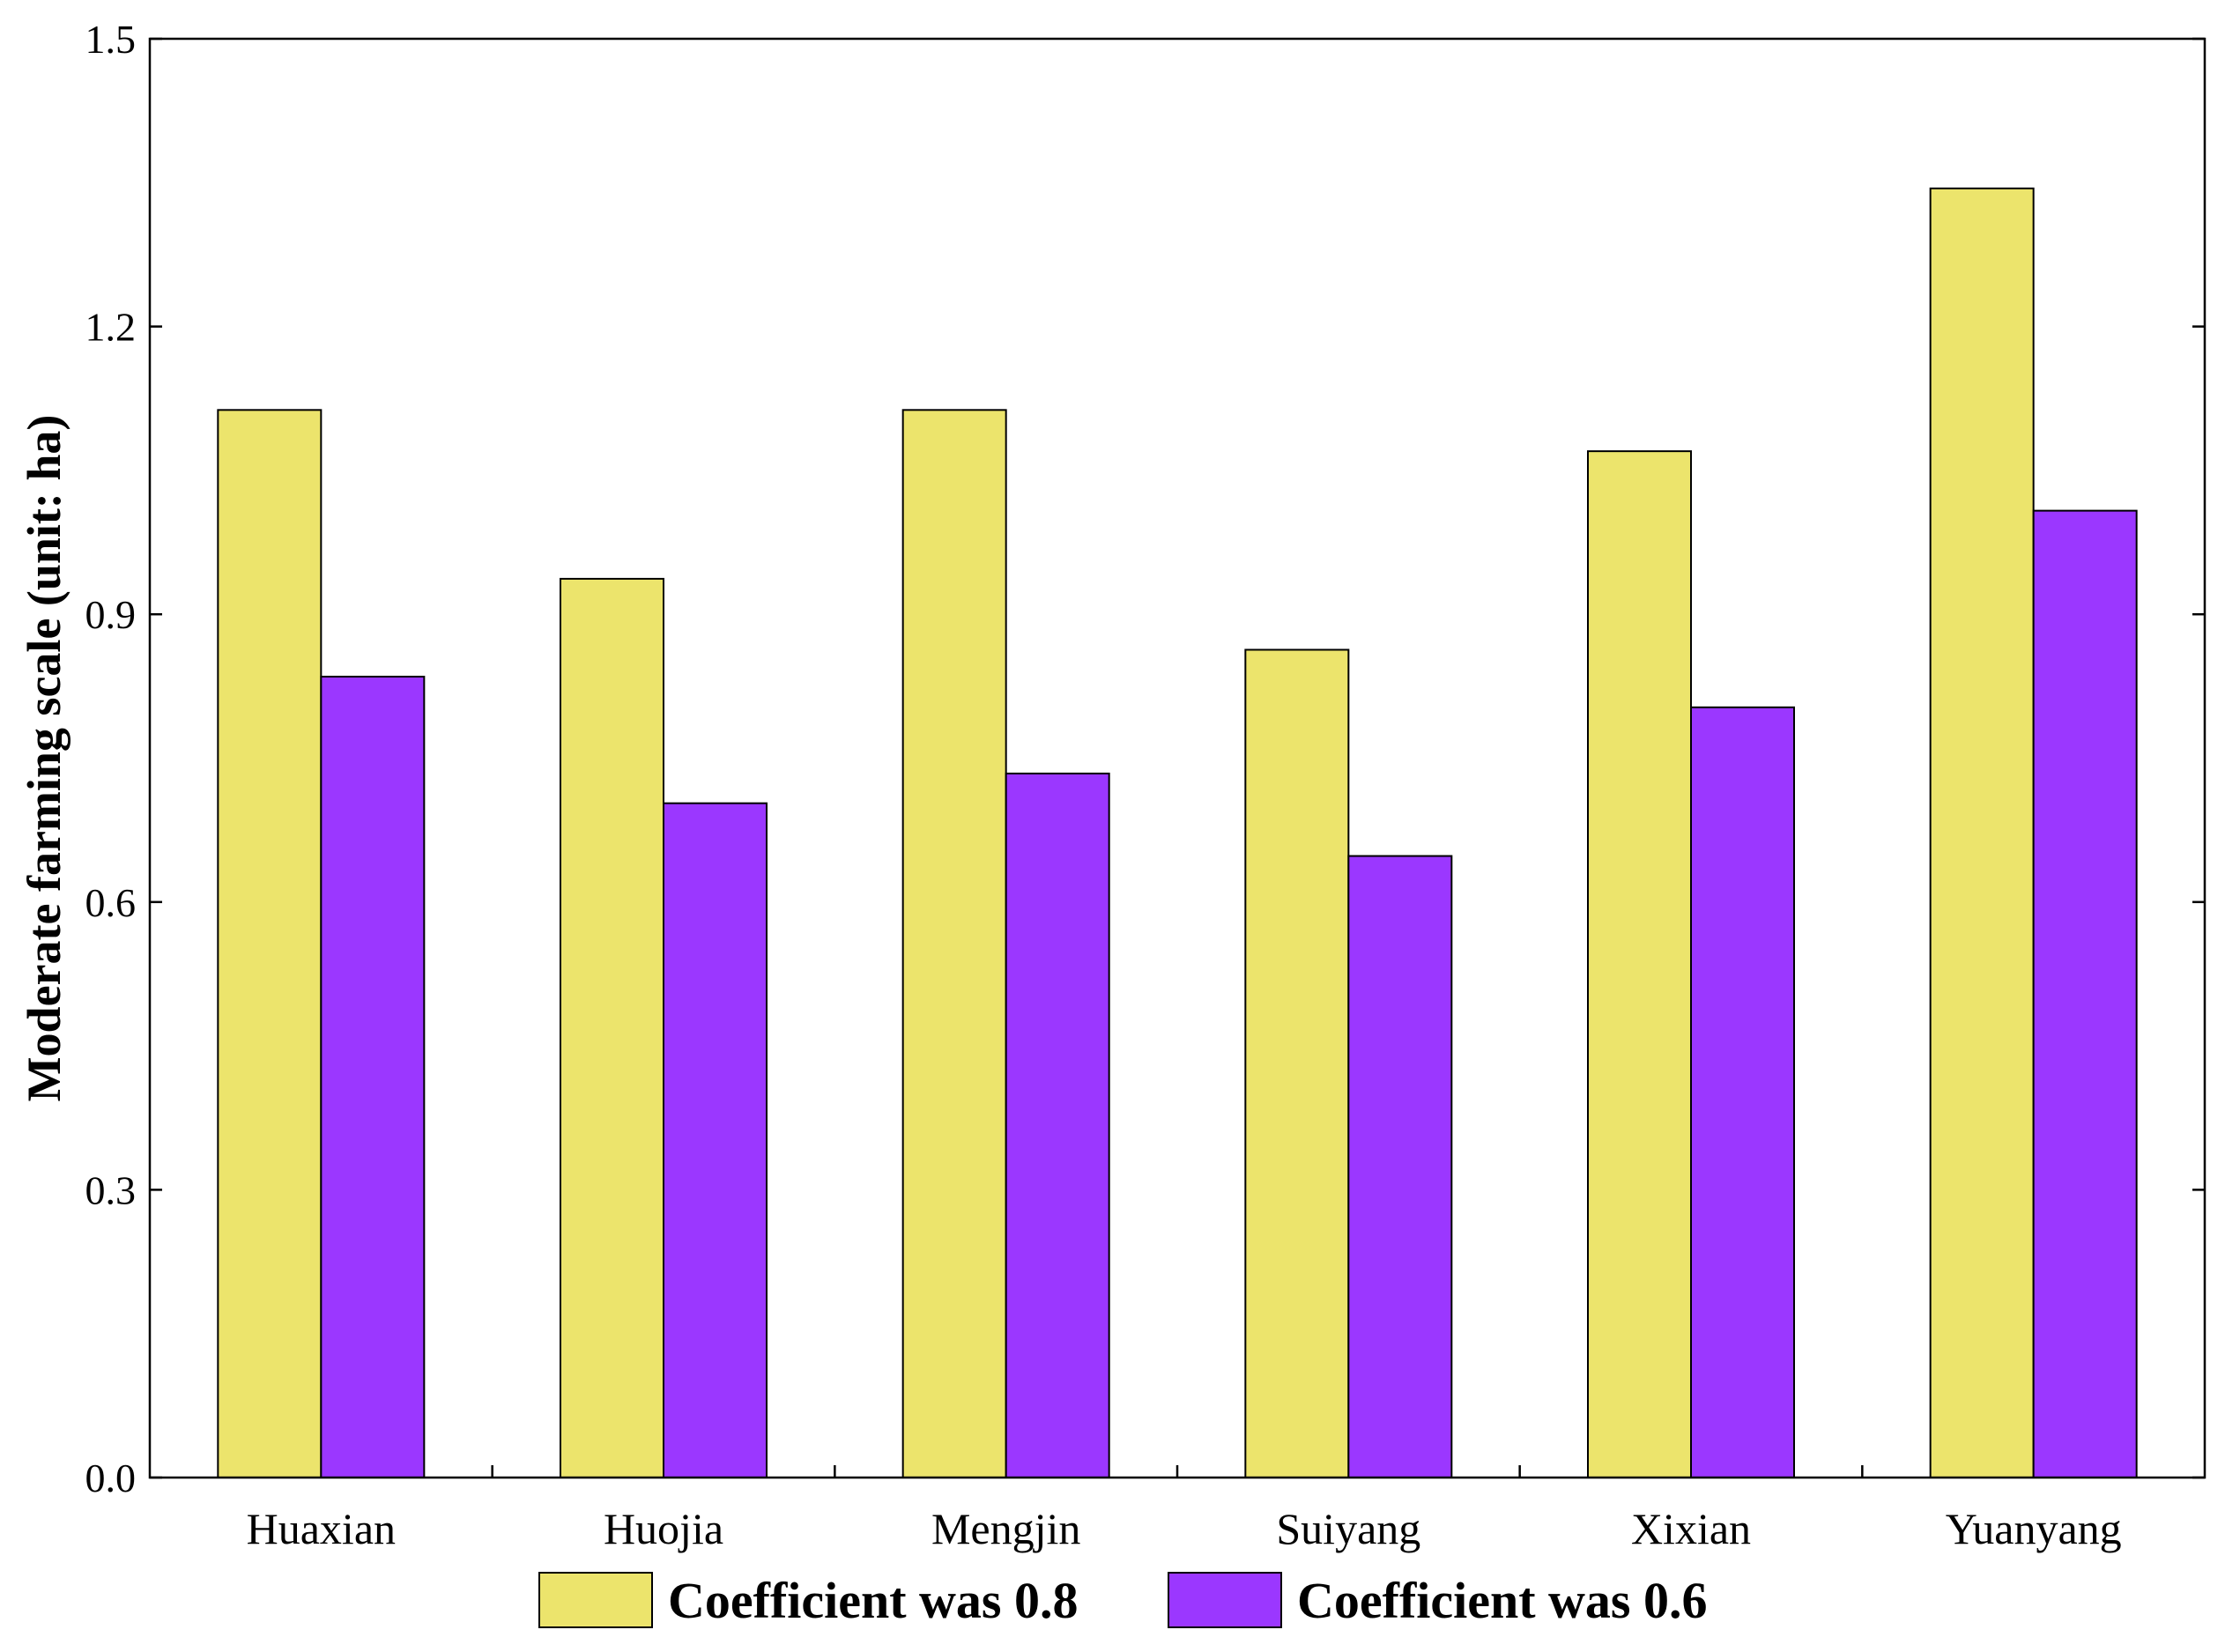 The image size is (2225, 1652). What do you see at coordinates (1640, 964) in the screenshot?
I see `bar-series-a-xixian` at bounding box center [1640, 964].